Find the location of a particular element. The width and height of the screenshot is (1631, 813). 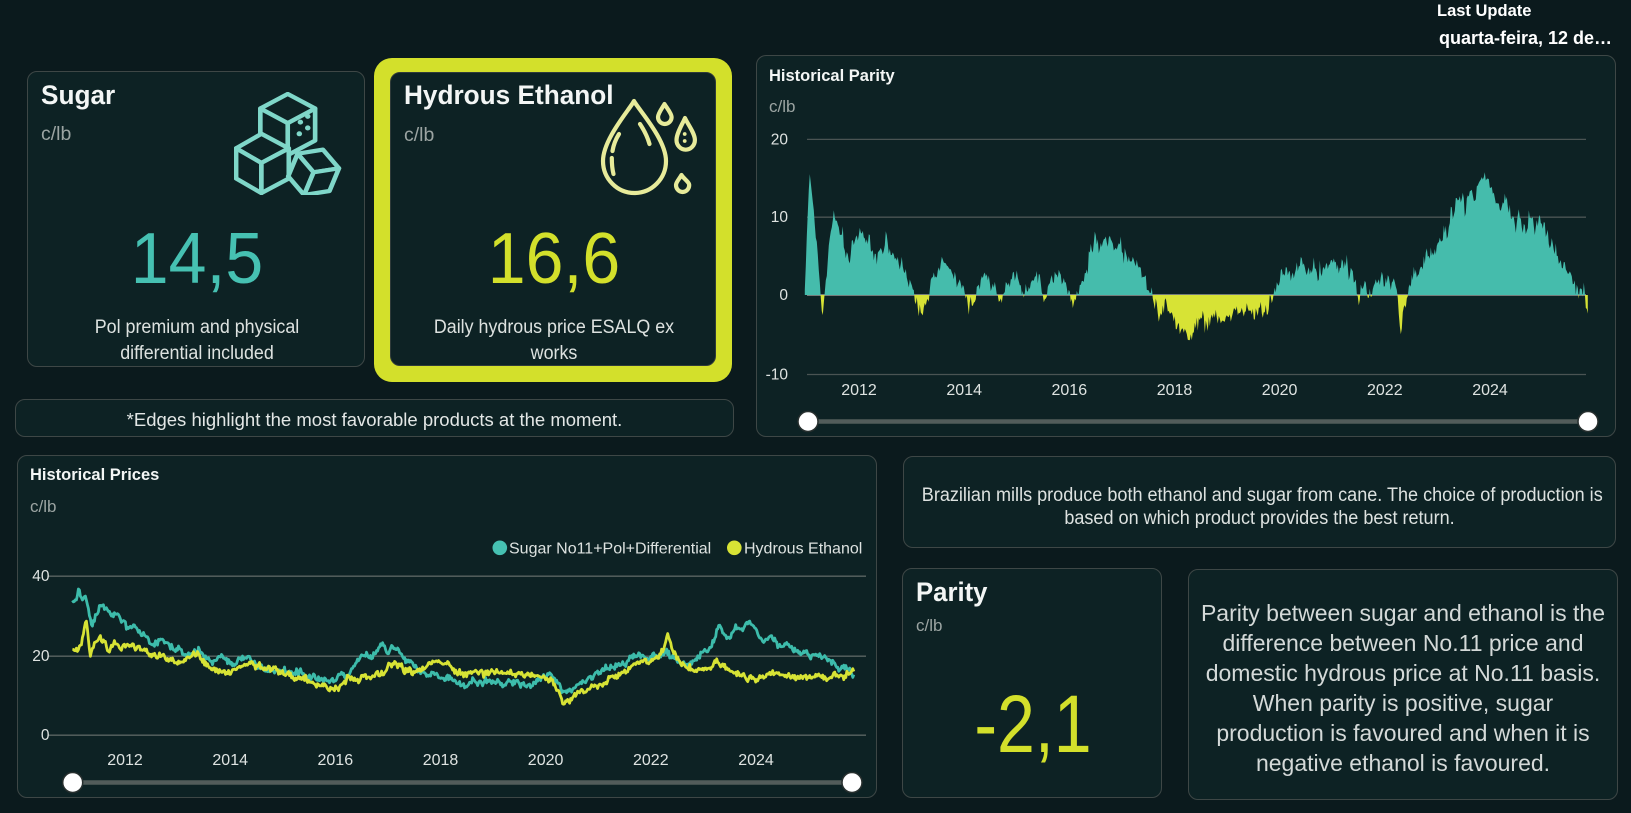

svg-text: Sugar No11+Pol+Differential is located at coordinates (610, 548).